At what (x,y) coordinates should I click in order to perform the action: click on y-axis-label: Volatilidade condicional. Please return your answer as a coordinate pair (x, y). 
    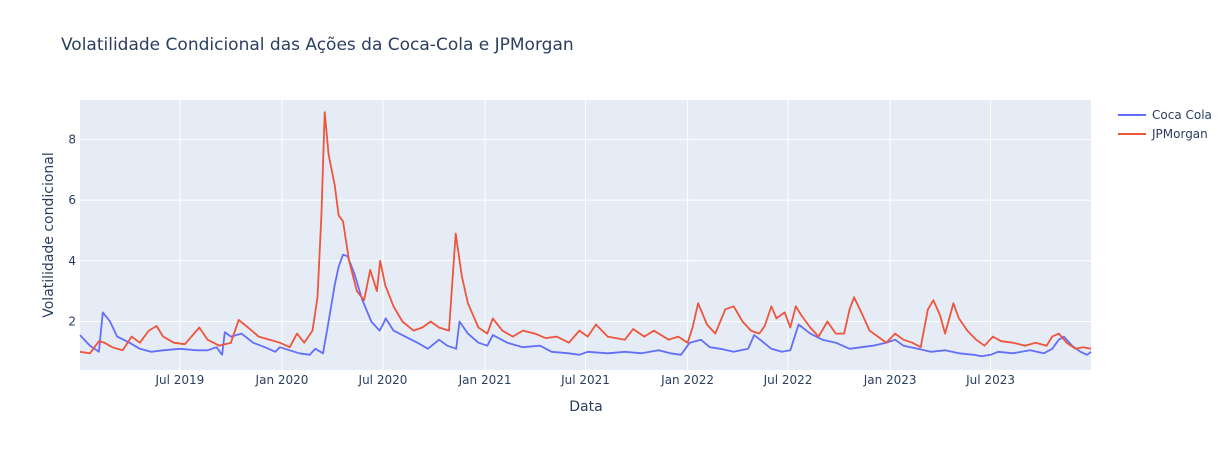
    Looking at the image, I should click on (49, 235).